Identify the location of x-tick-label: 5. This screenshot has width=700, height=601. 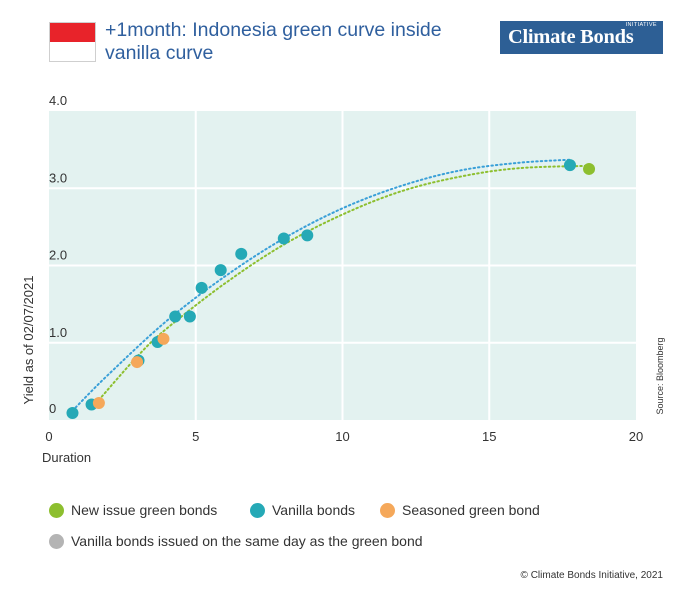
(195, 436).